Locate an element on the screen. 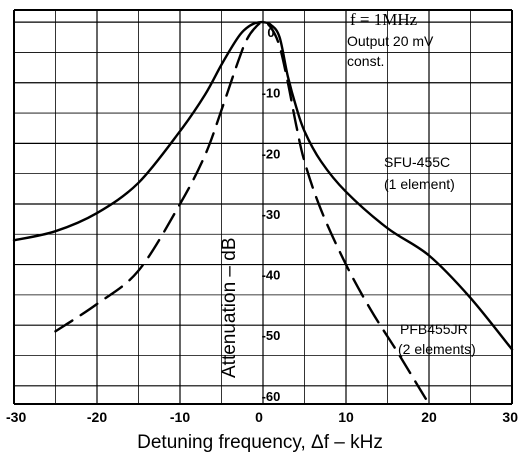 This screenshot has height=456, width=522. y-tick-label: -10 is located at coordinates (271, 93).